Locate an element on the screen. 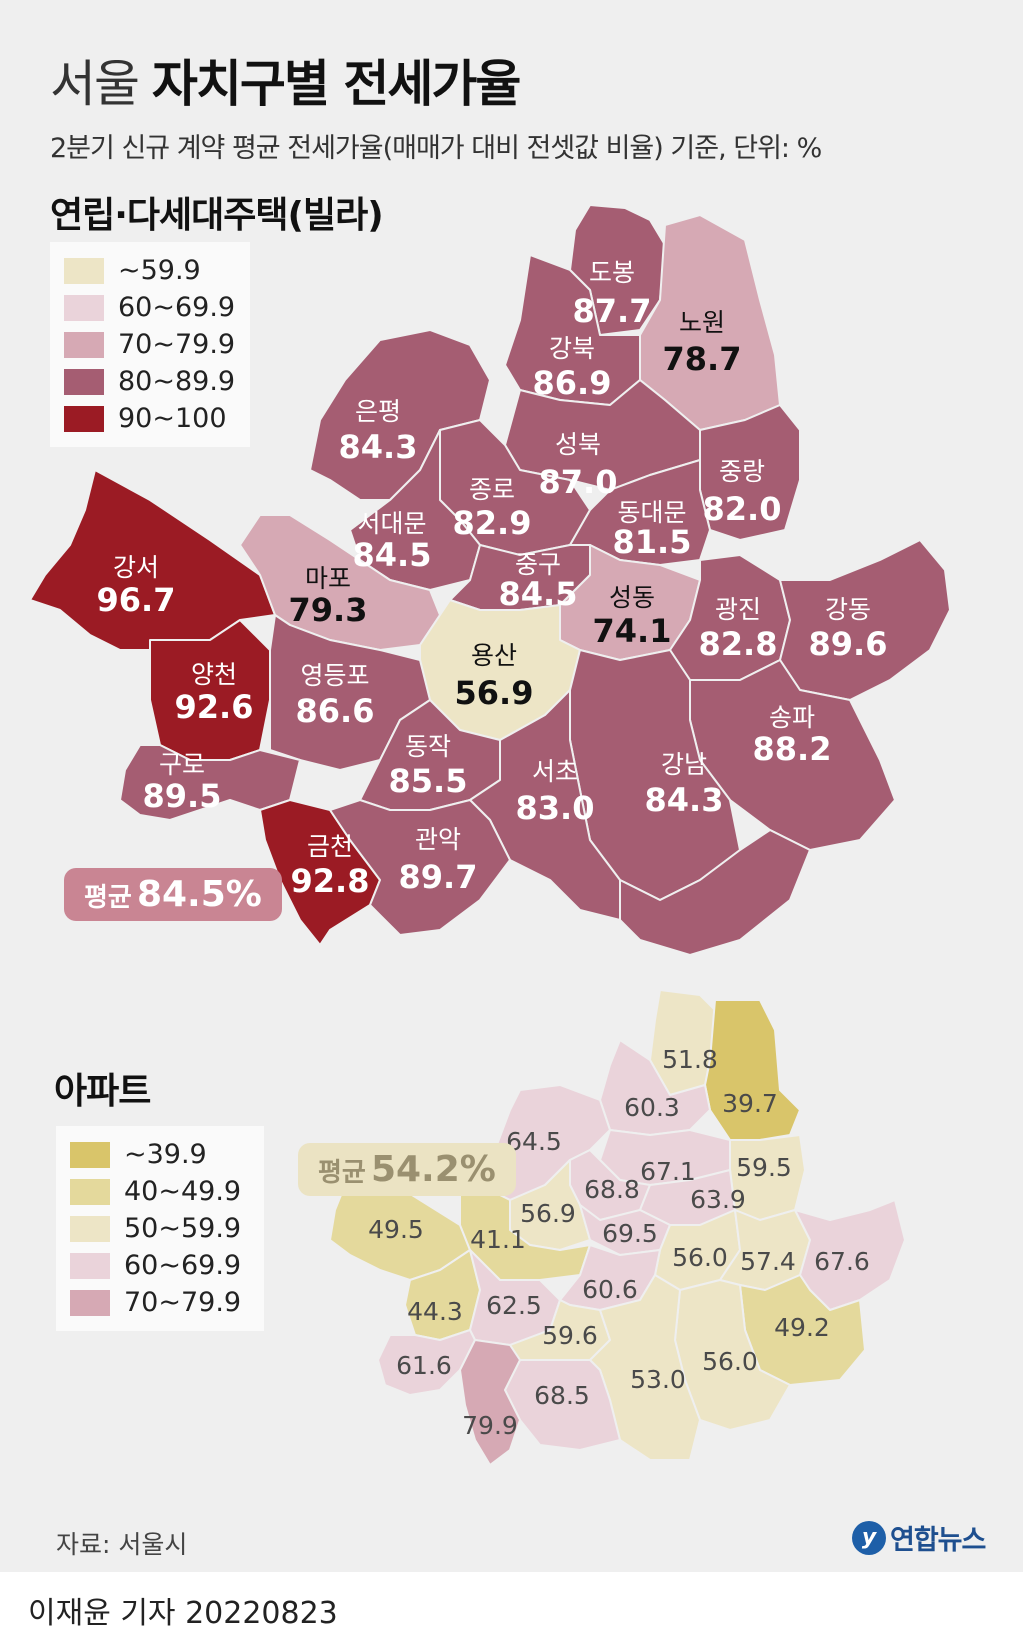 The height and width of the screenshot is (1642, 1023). source-note: 자료: 서울시 is located at coordinates (122, 1544).